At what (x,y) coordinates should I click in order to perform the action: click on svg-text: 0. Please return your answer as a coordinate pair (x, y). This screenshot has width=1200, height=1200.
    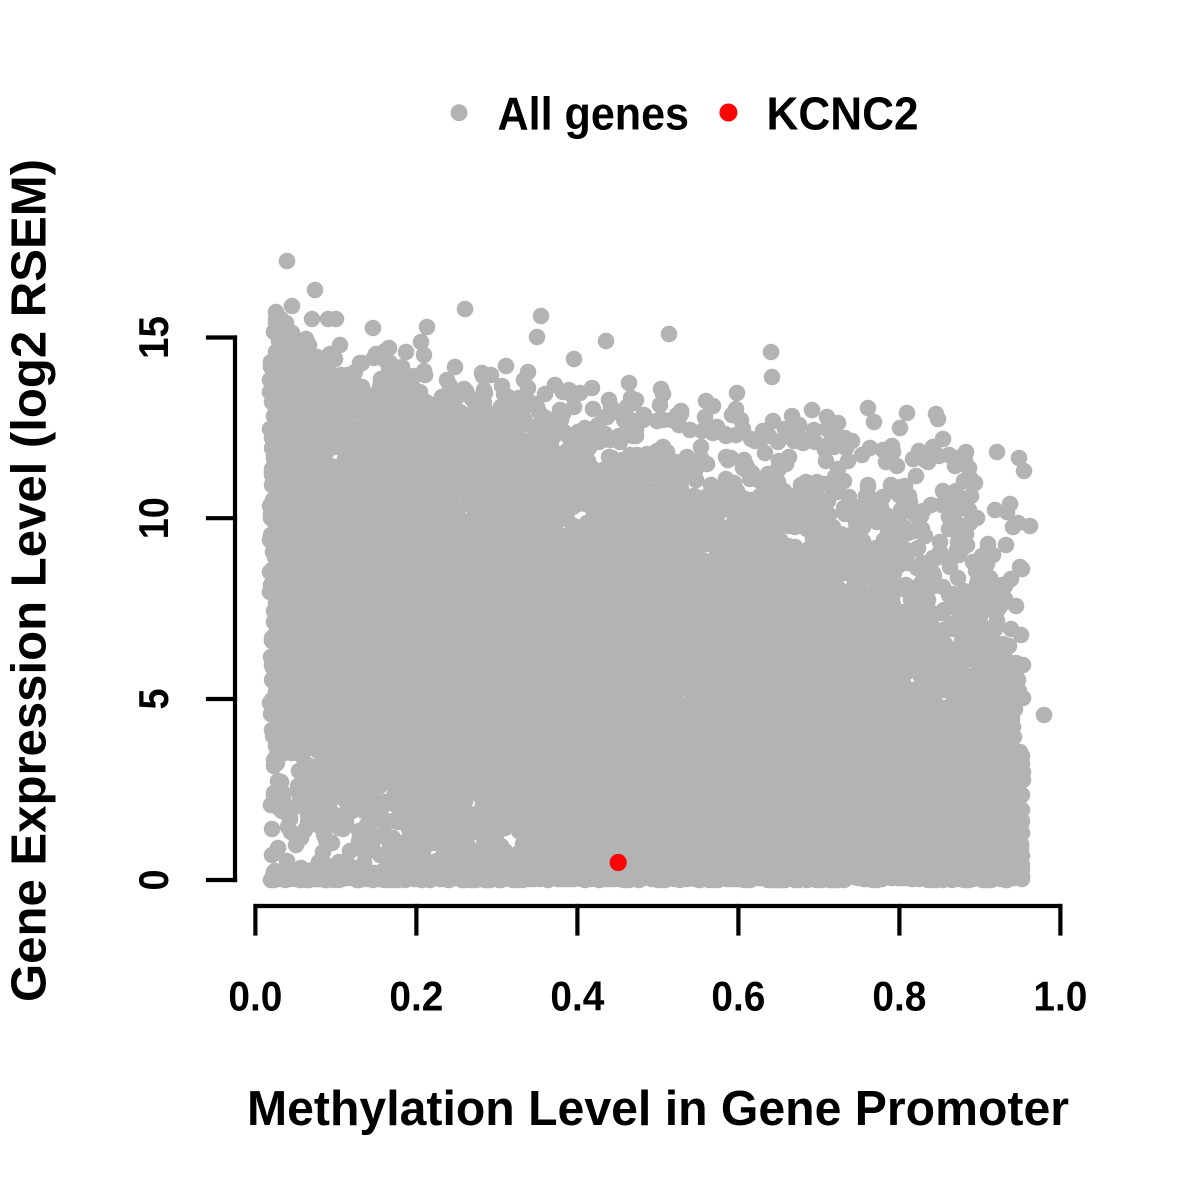
    Looking at the image, I should click on (153, 880).